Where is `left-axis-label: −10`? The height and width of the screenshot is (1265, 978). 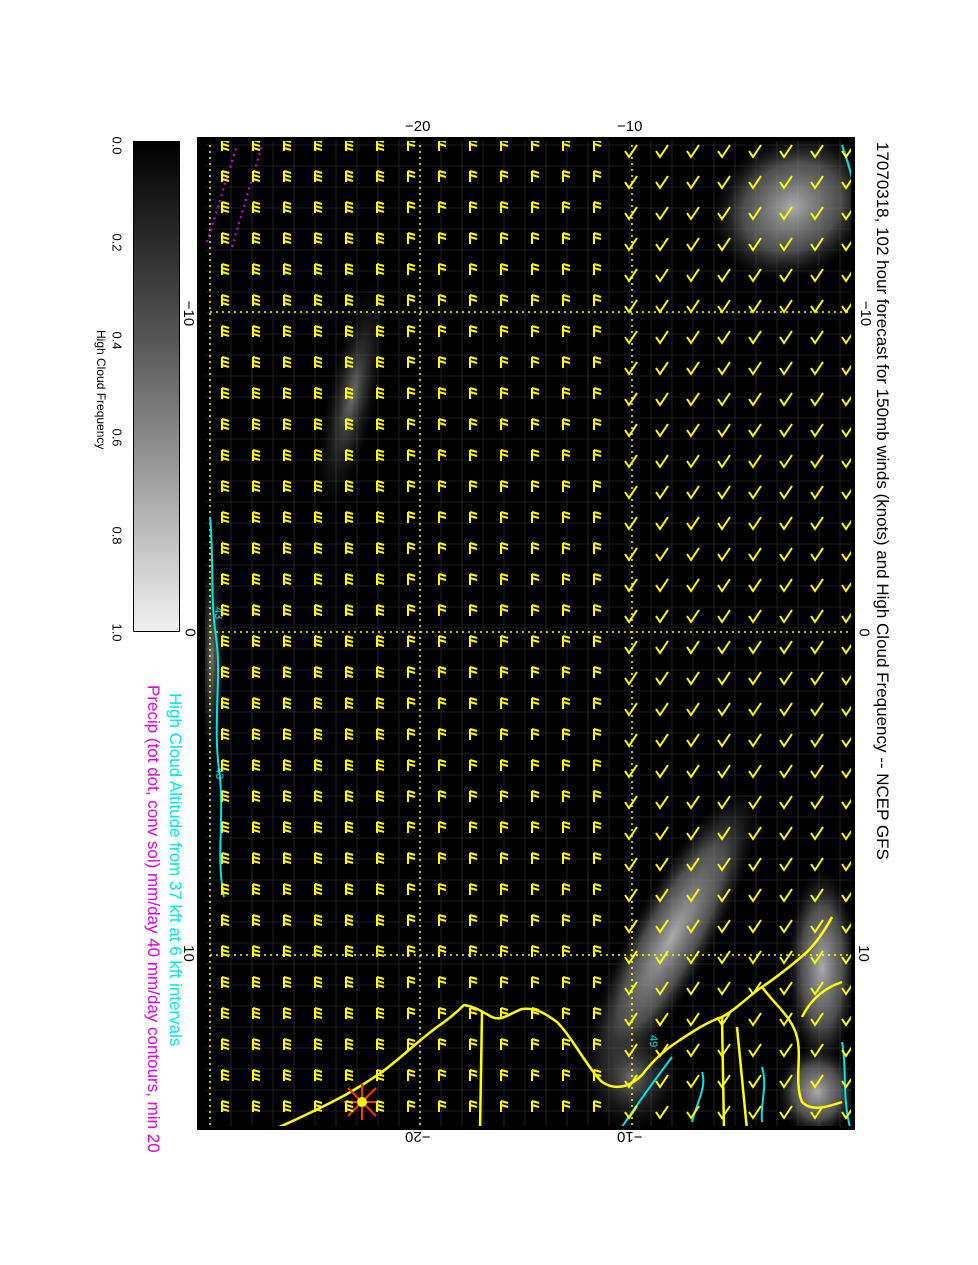
left-axis-label: −10 is located at coordinates (189, 313).